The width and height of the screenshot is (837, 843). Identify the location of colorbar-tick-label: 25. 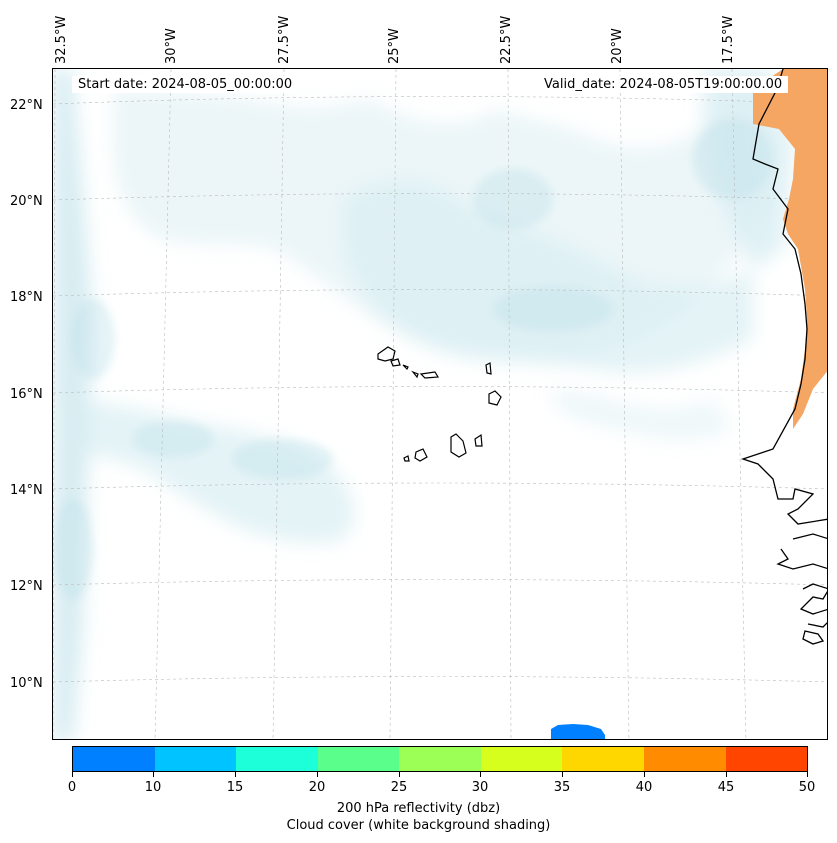
(399, 787).